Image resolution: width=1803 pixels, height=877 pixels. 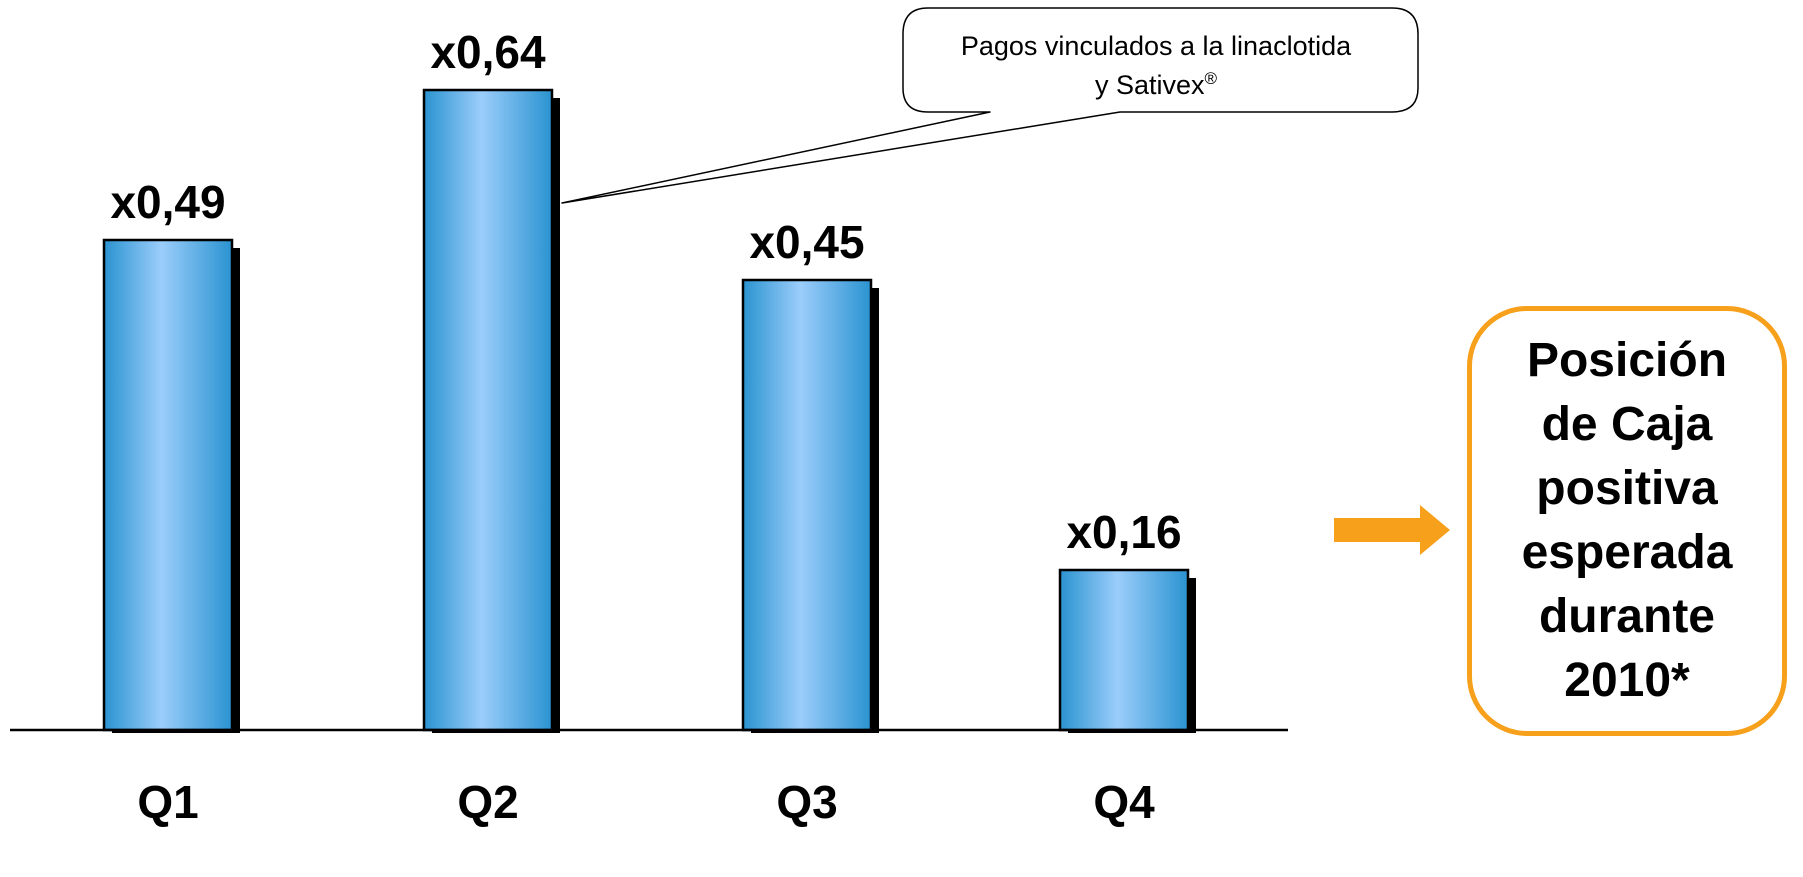 I want to click on callout-bubble, so click(x=990, y=105).